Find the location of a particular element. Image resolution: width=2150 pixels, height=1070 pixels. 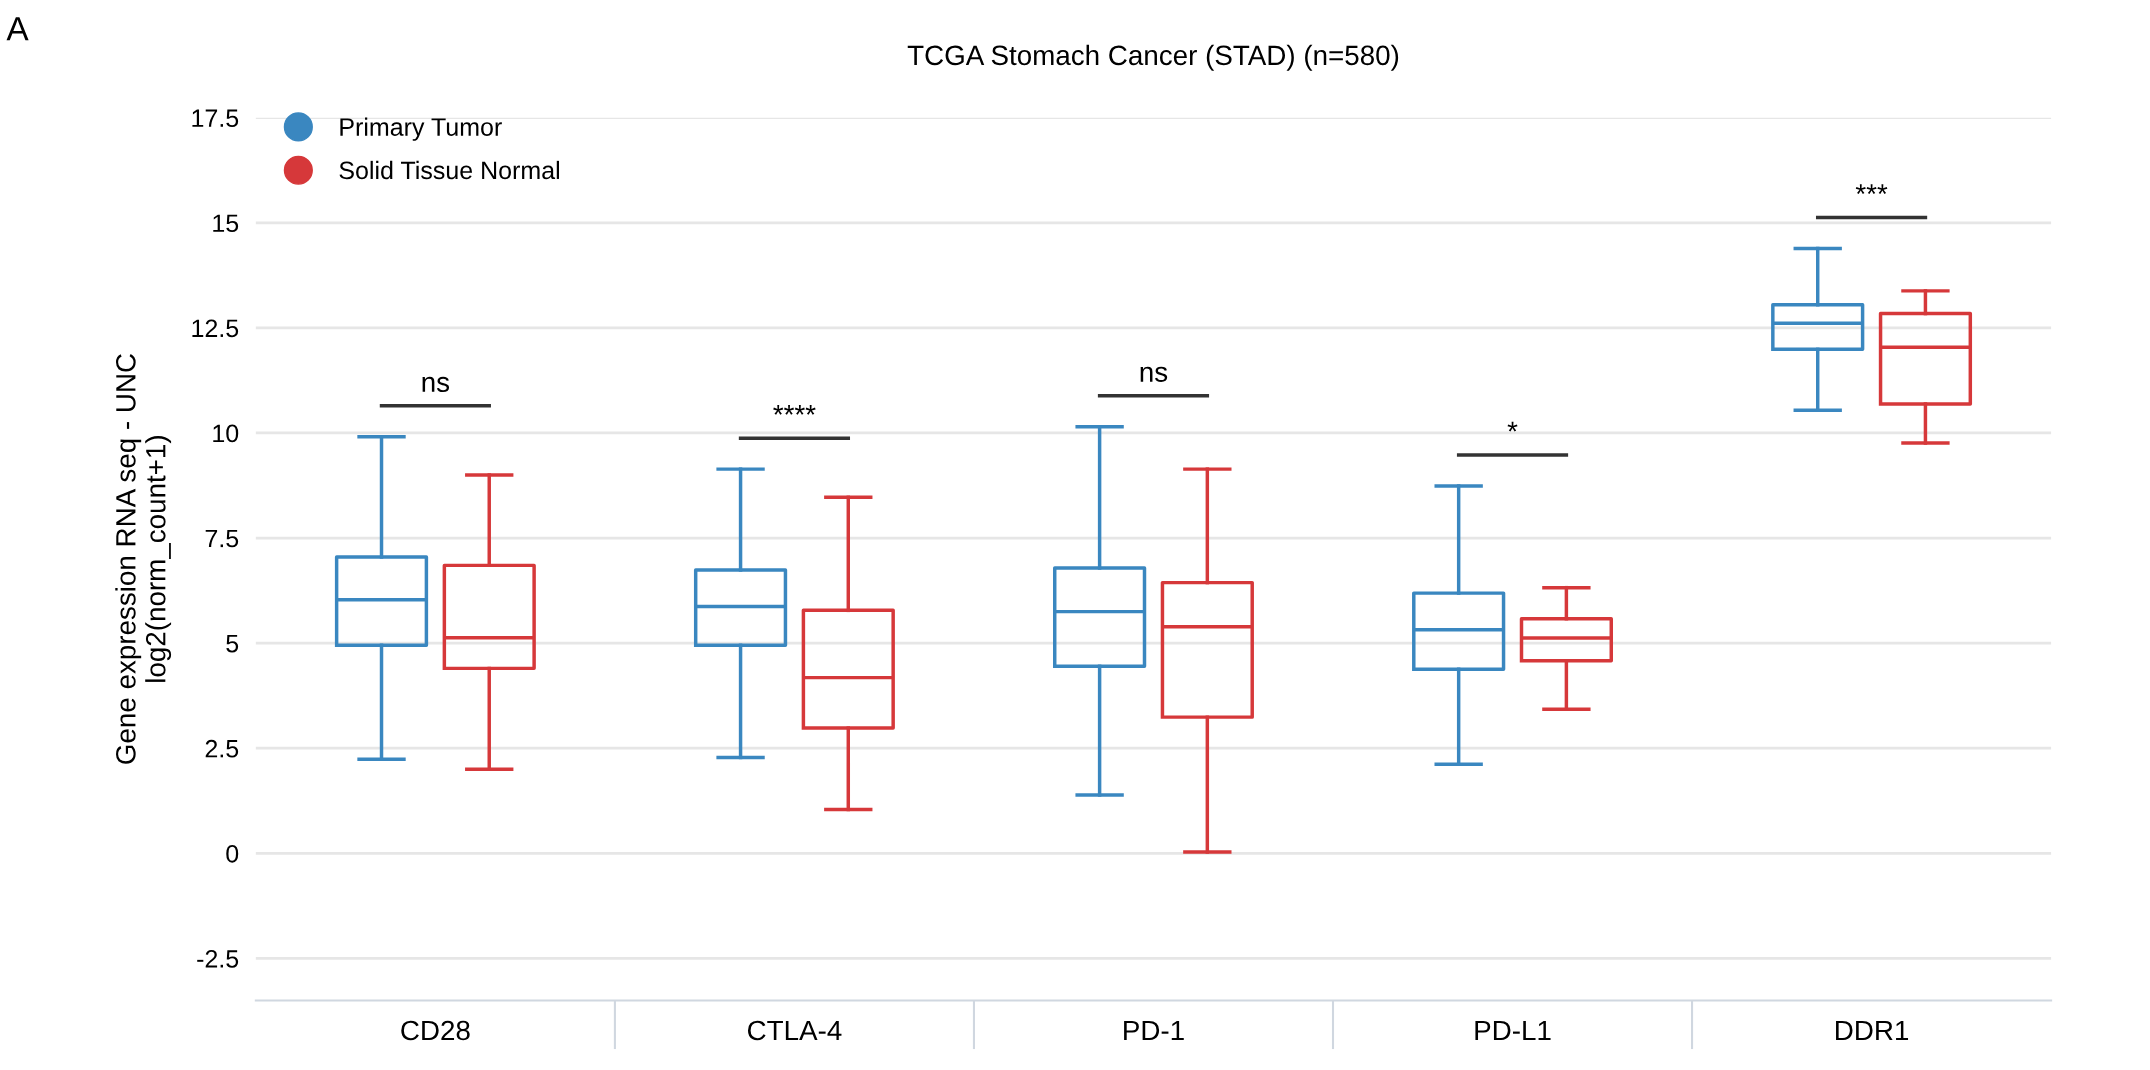

legend-label: Solid Tissue Normal is located at coordinates (449, 170).